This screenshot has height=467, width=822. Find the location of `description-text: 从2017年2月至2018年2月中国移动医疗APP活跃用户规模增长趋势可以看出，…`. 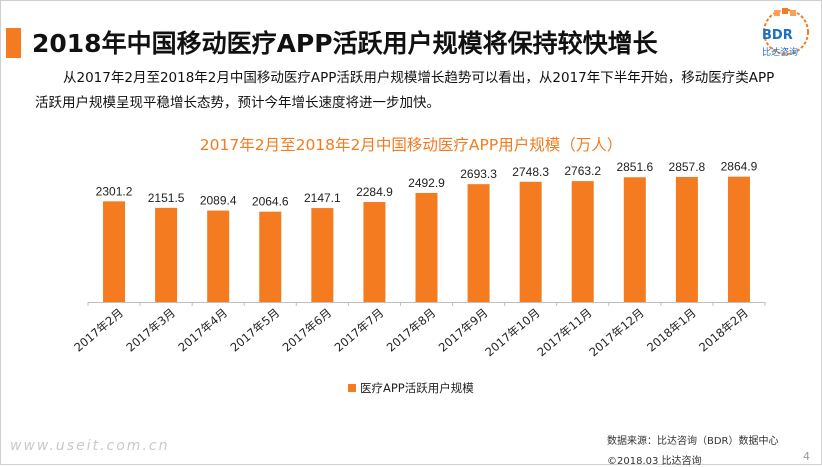

description-text: 从2017年2月至2018年2月中国移动医疗APP活跃用户规模增长趋势可以看出，… is located at coordinates (405, 90).